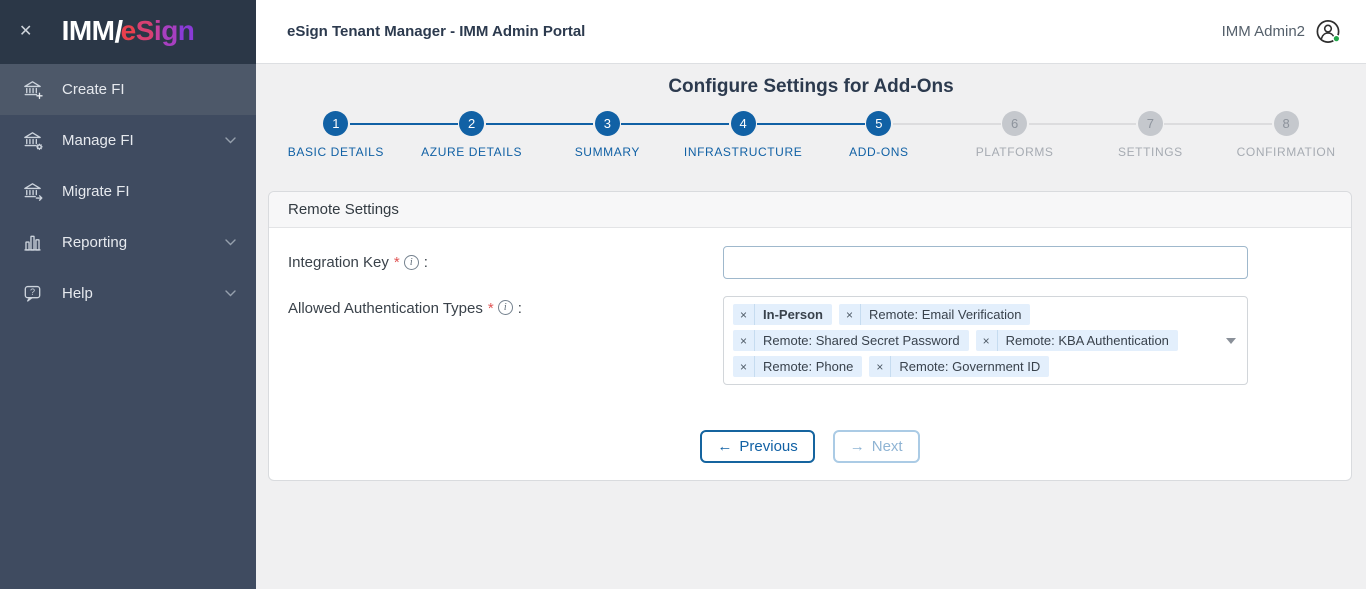 This screenshot has width=1366, height=589. What do you see at coordinates (1123, 135) in the screenshot?
I see `step-settings: 7 SETTINGS` at bounding box center [1123, 135].